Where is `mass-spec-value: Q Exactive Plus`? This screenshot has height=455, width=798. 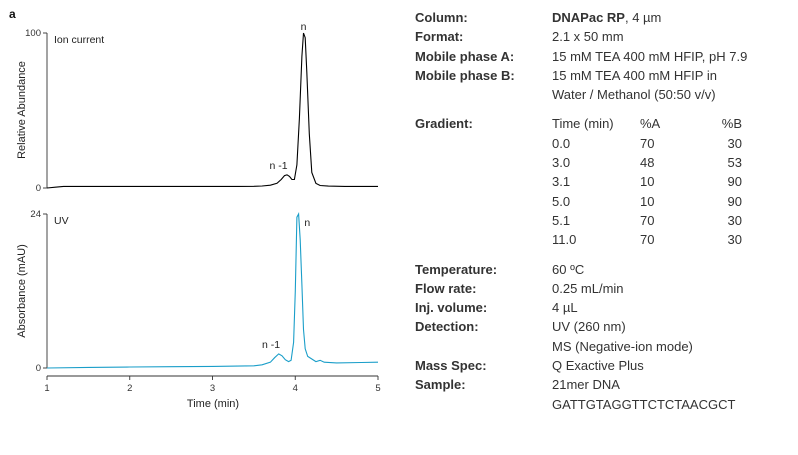
mass-spec-value: Q Exactive Plus is located at coordinates (598, 366).